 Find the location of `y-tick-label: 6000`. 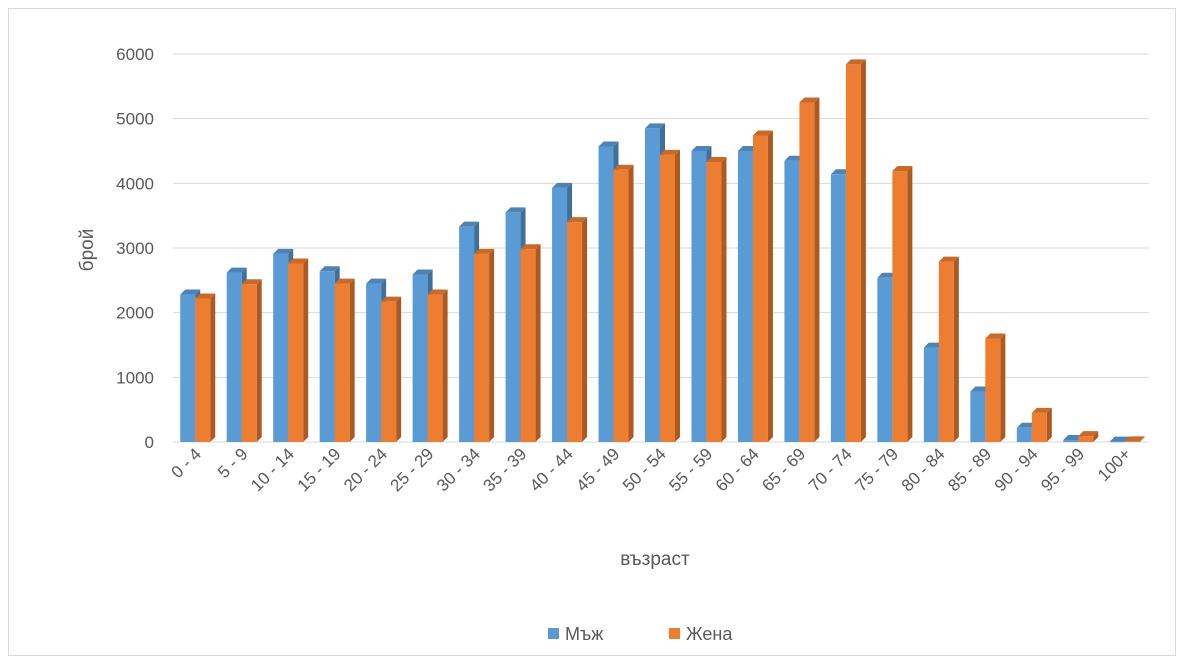

y-tick-label: 6000 is located at coordinates (135, 54).